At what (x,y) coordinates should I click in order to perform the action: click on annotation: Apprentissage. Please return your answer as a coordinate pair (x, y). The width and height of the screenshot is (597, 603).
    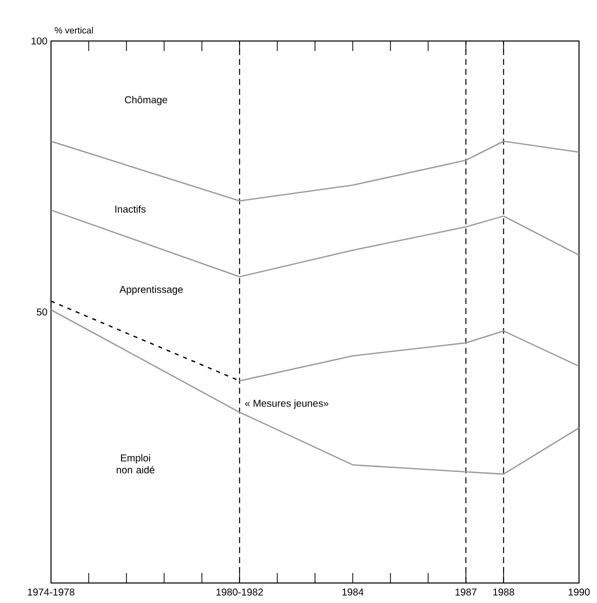
    Looking at the image, I should click on (151, 290).